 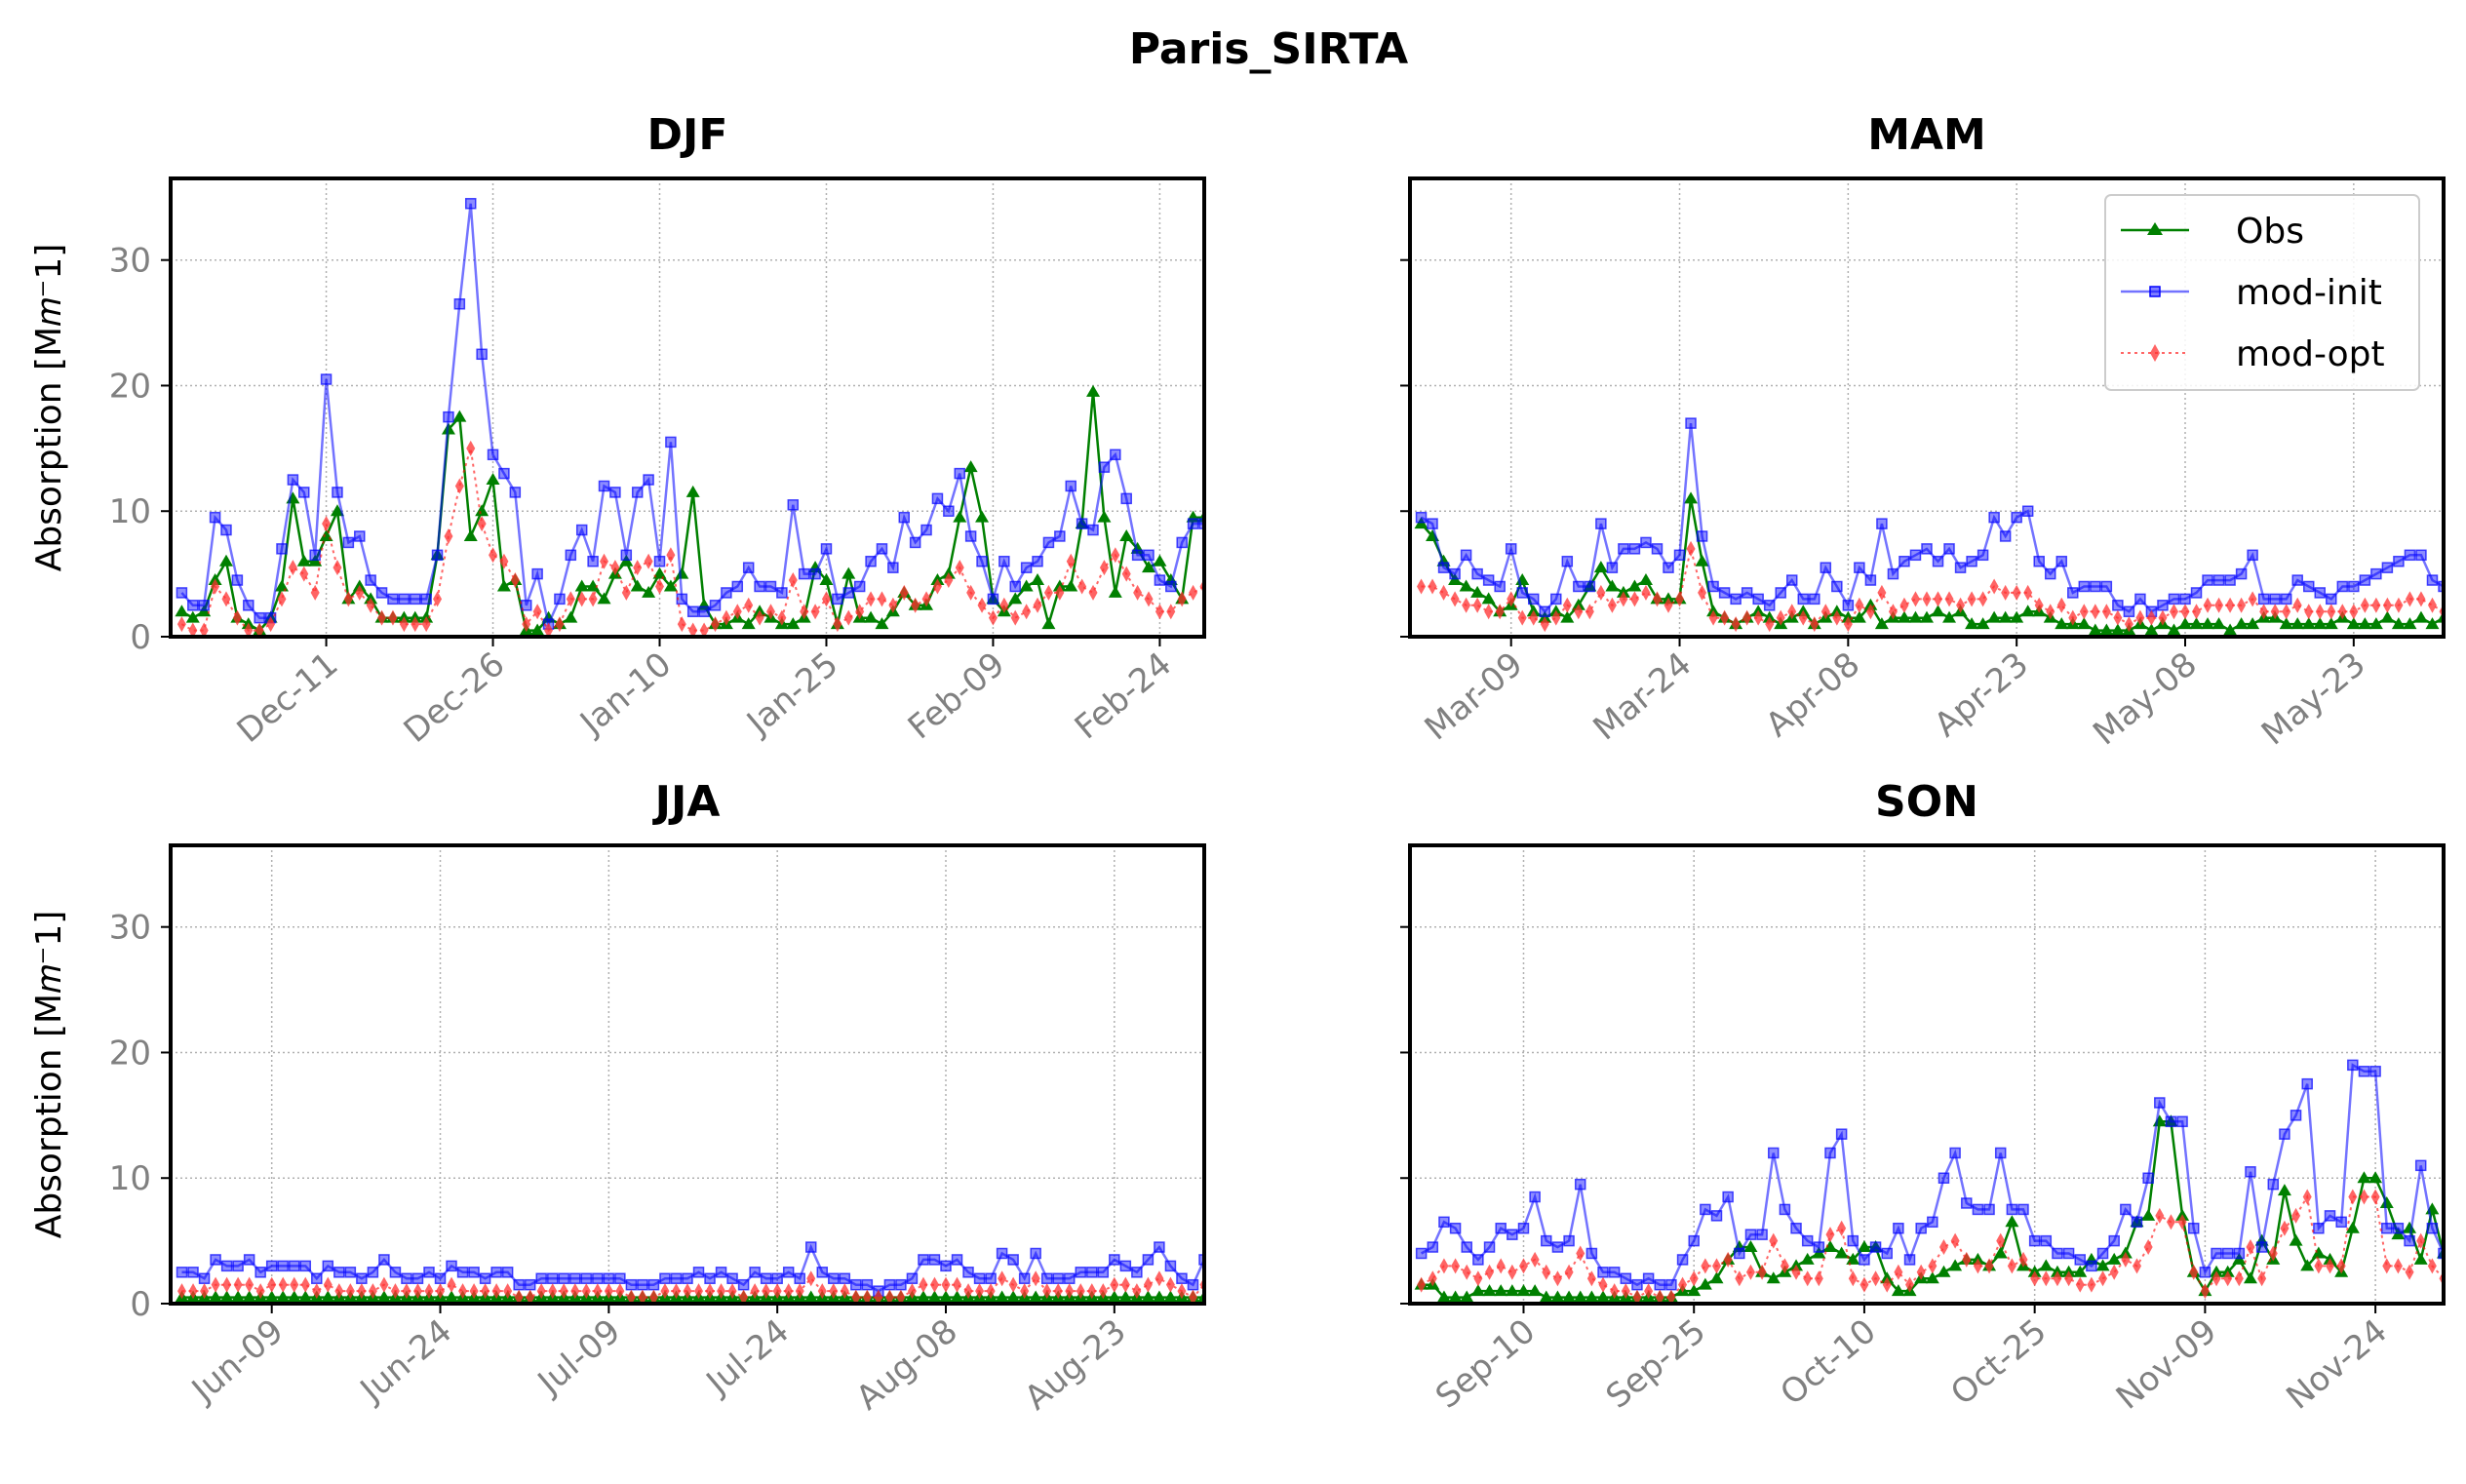 What do you see at coordinates (690, 1269) in the screenshot?
I see `series-mod-init-jja` at bounding box center [690, 1269].